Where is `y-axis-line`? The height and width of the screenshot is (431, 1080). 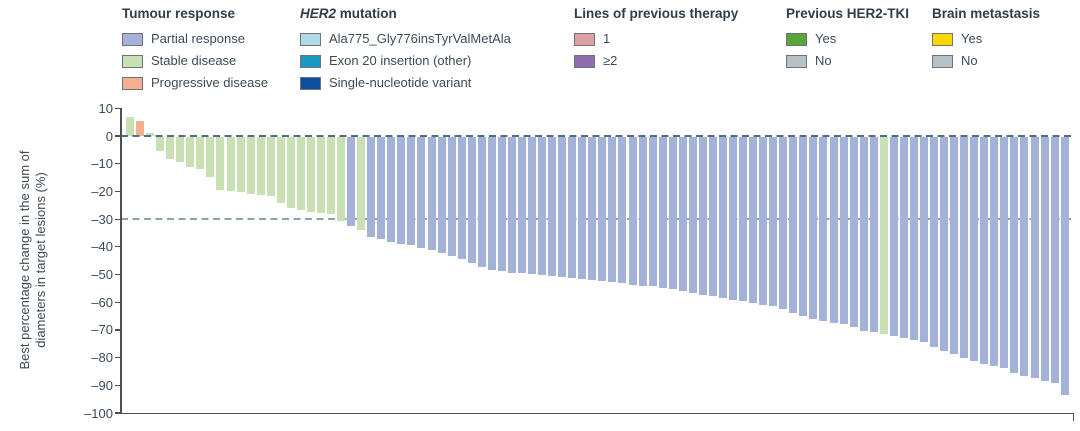
y-axis-line is located at coordinates (121, 261).